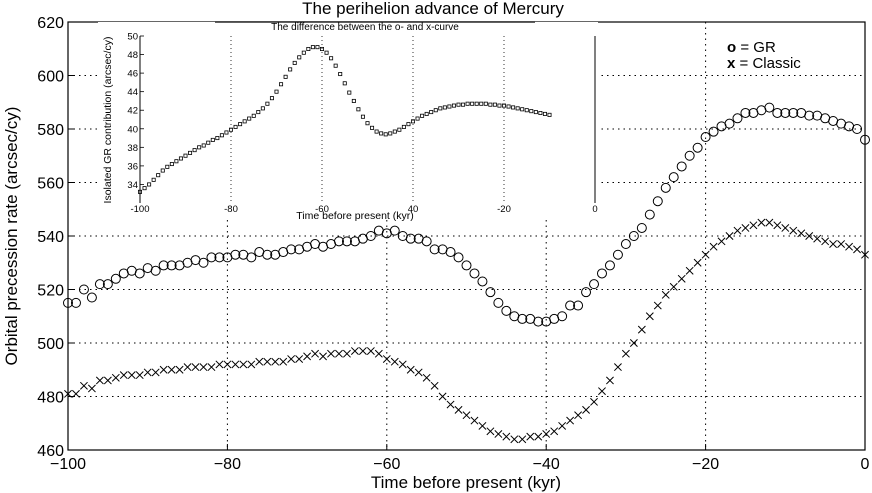  I want to click on main-y-tick-label: 460, so click(50, 451).